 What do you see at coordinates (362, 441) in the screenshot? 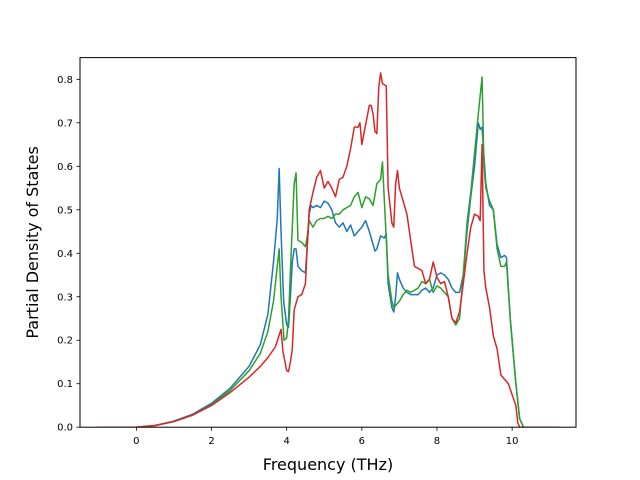
I see `x-tick-label: 6` at bounding box center [362, 441].